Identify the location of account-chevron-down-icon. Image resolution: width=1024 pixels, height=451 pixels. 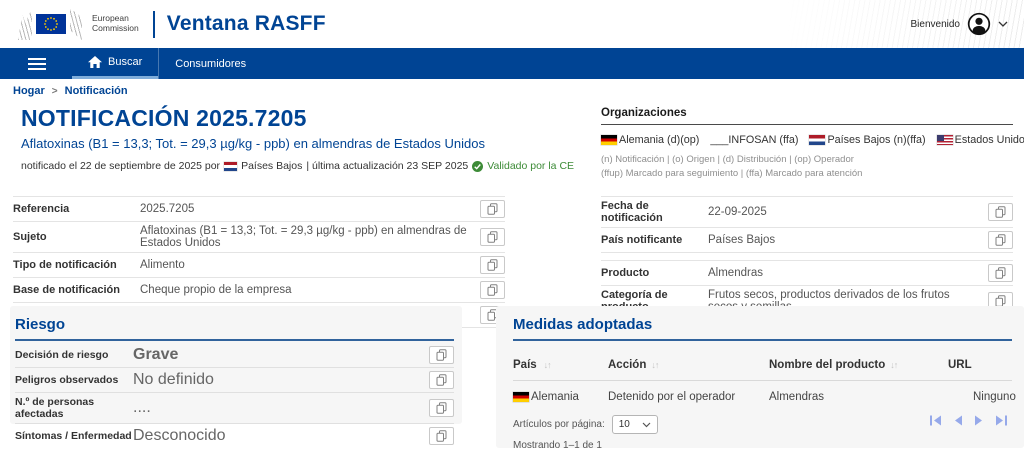
(1003, 24).